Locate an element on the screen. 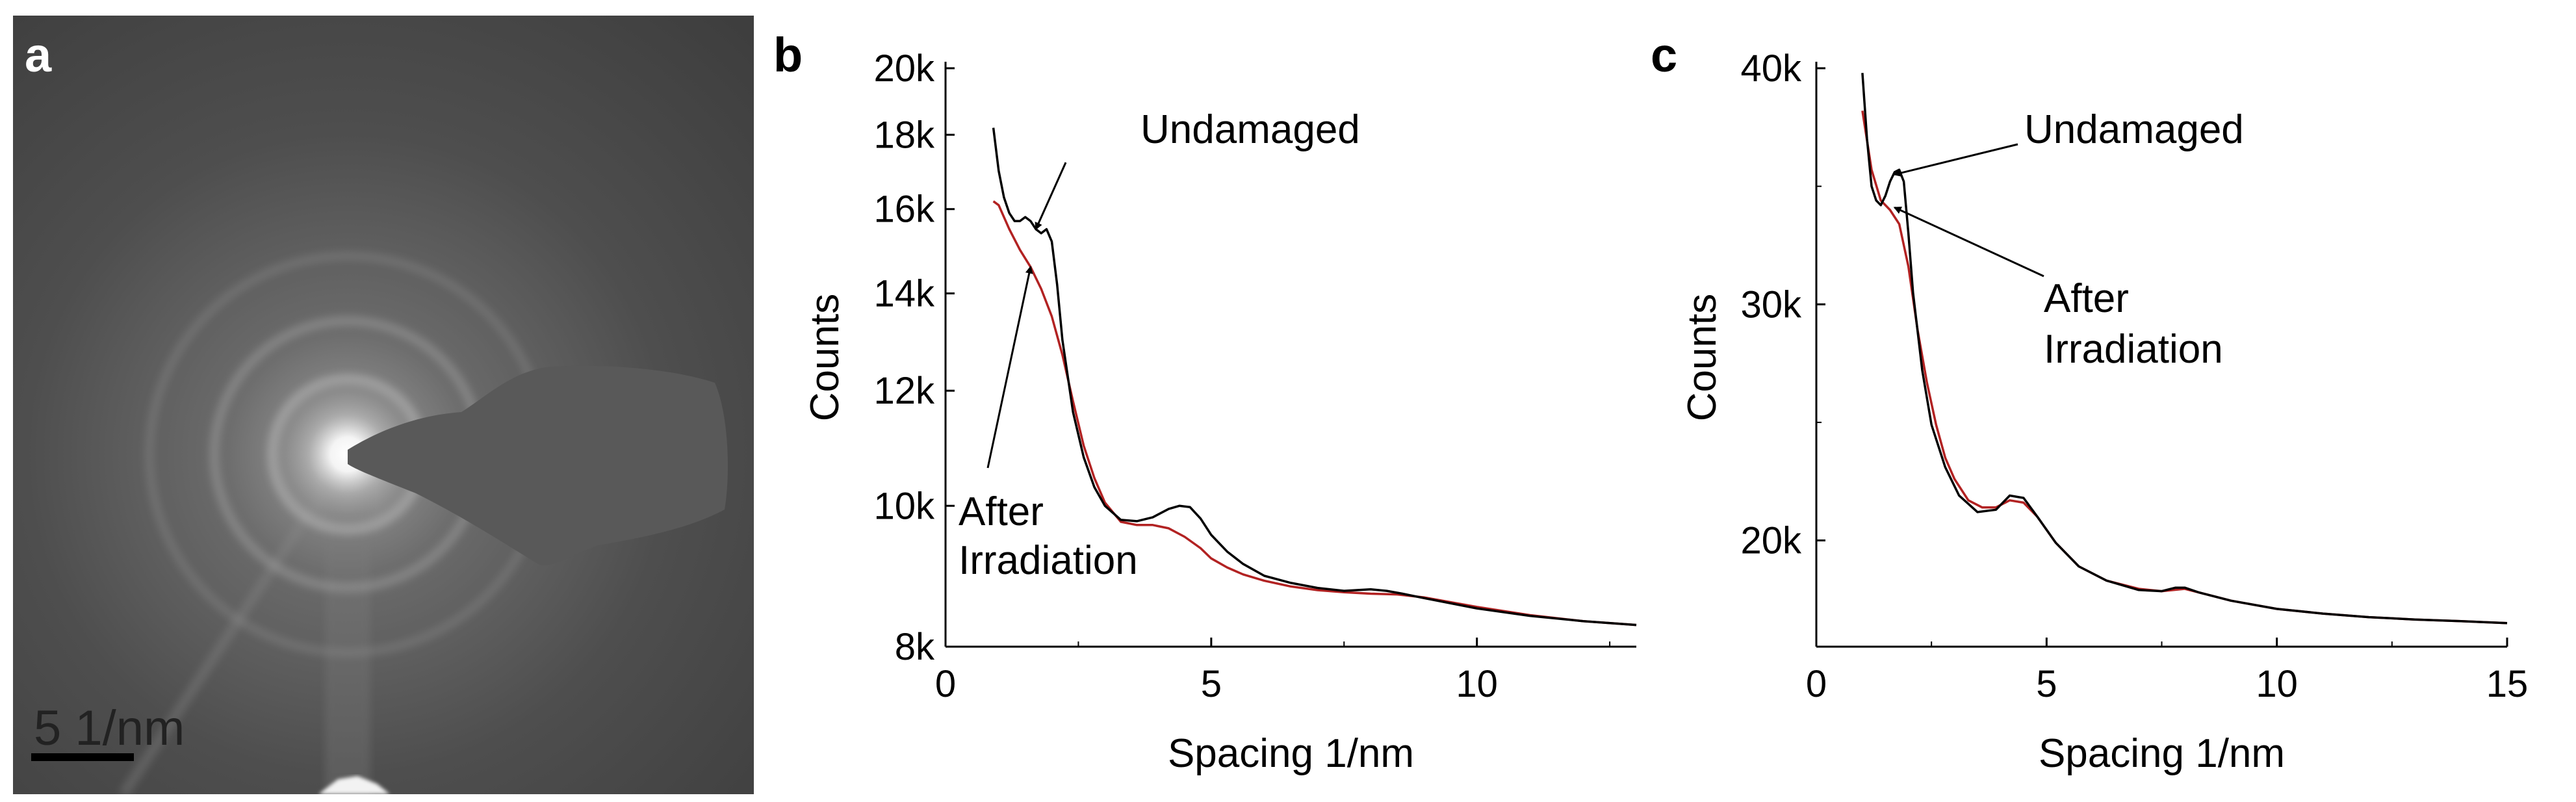 This screenshot has height=802, width=2576. scale-bar is located at coordinates (82, 757).